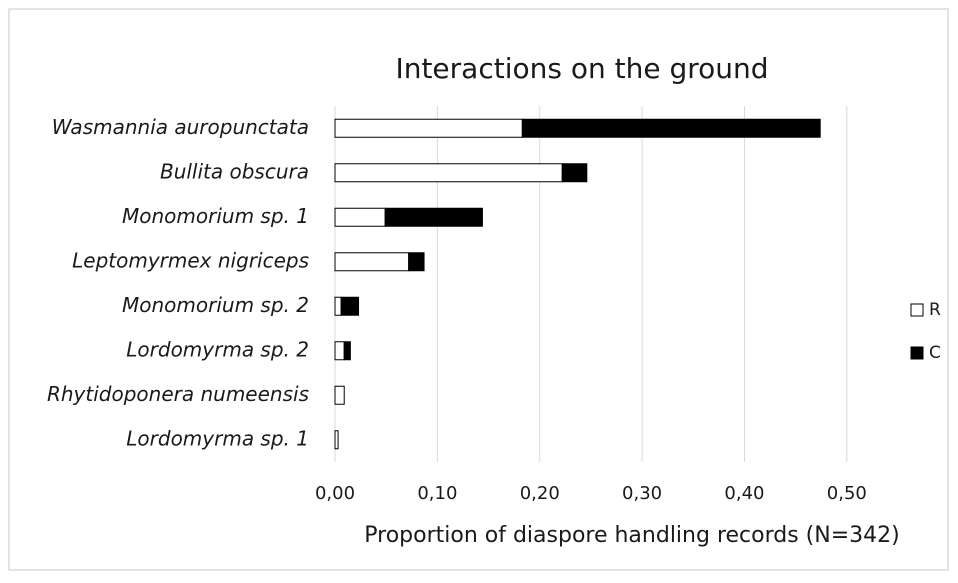 This screenshot has width=958, height=583. I want to click on x-tick-label: 0,00, so click(335, 493).